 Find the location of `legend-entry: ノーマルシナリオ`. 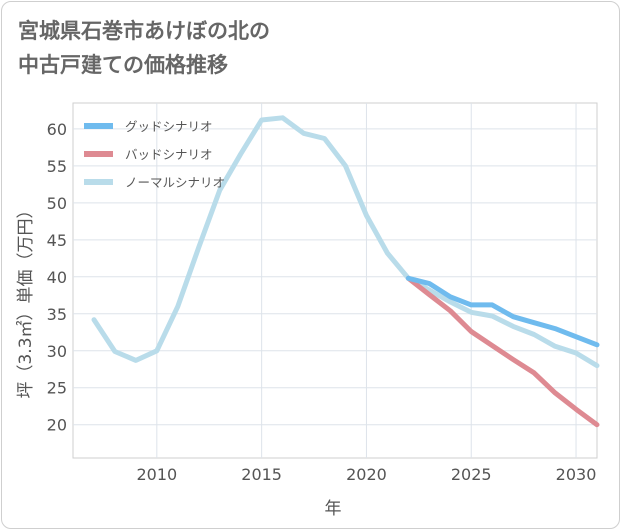

legend-entry: ノーマルシナリオ is located at coordinates (175, 182).